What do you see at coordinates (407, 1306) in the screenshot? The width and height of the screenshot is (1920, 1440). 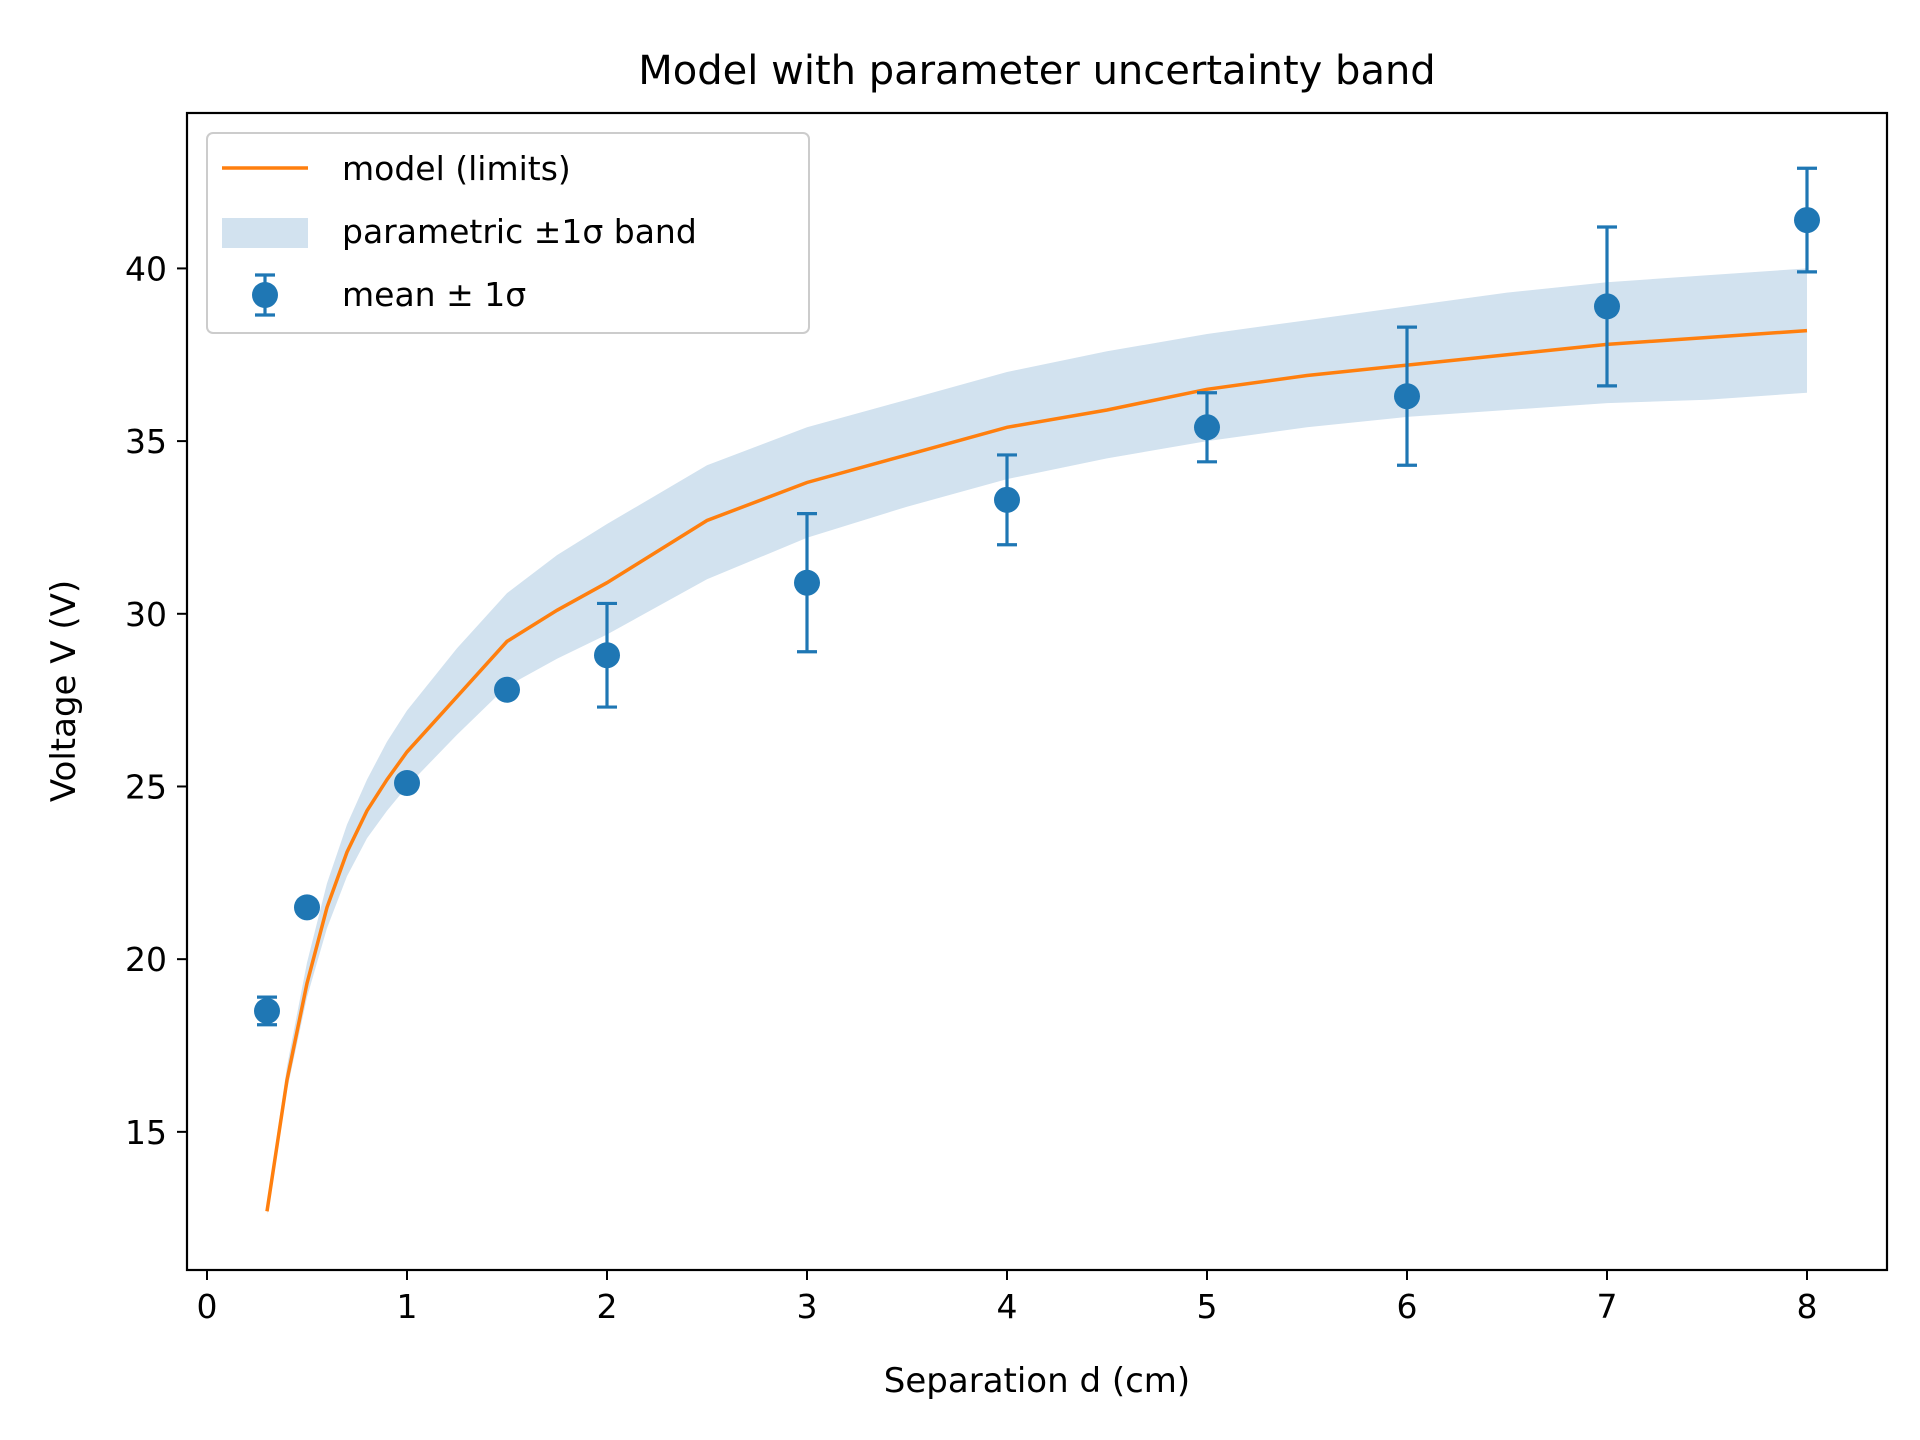 I see `x-tick-label: 1` at bounding box center [407, 1306].